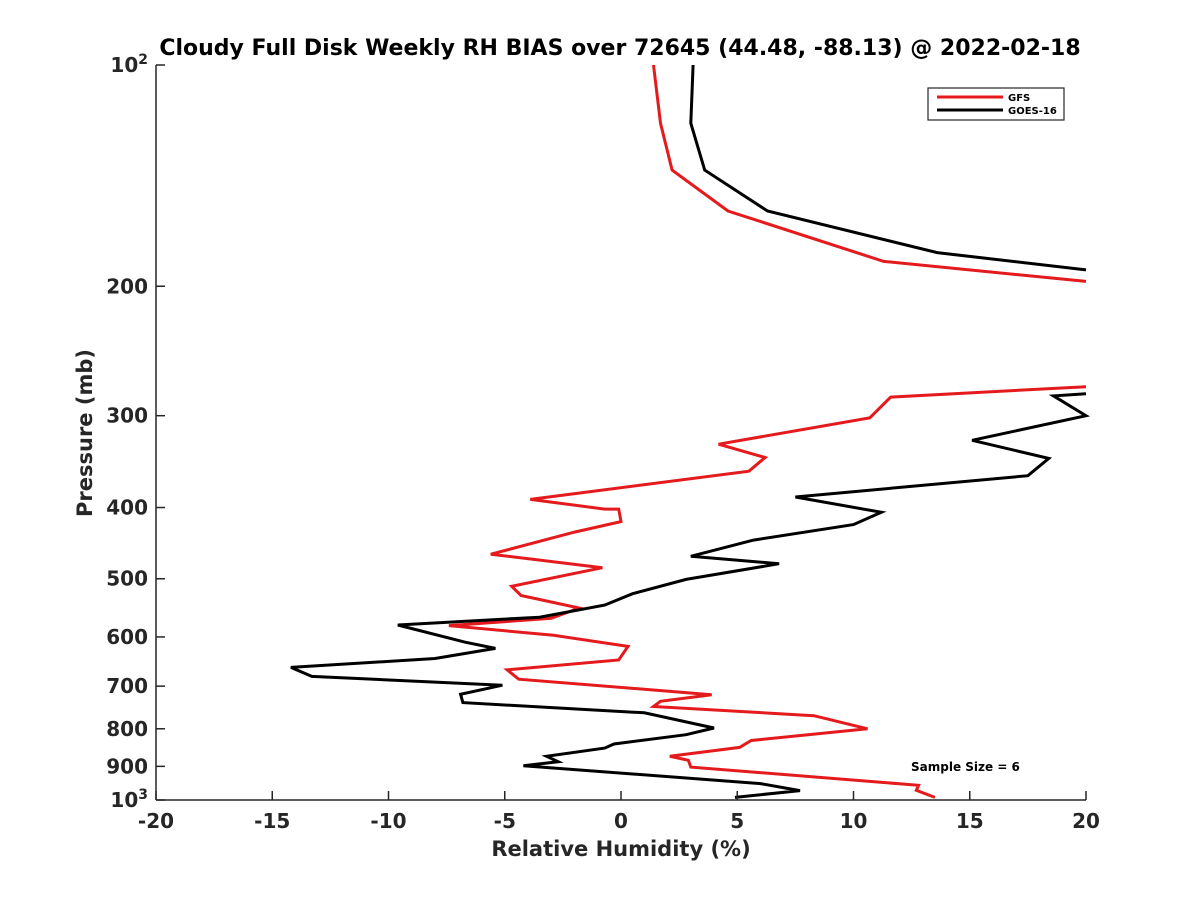 The height and width of the screenshot is (900, 1200). Describe the element at coordinates (272, 821) in the screenshot. I see `x-tick-label: -15` at that location.